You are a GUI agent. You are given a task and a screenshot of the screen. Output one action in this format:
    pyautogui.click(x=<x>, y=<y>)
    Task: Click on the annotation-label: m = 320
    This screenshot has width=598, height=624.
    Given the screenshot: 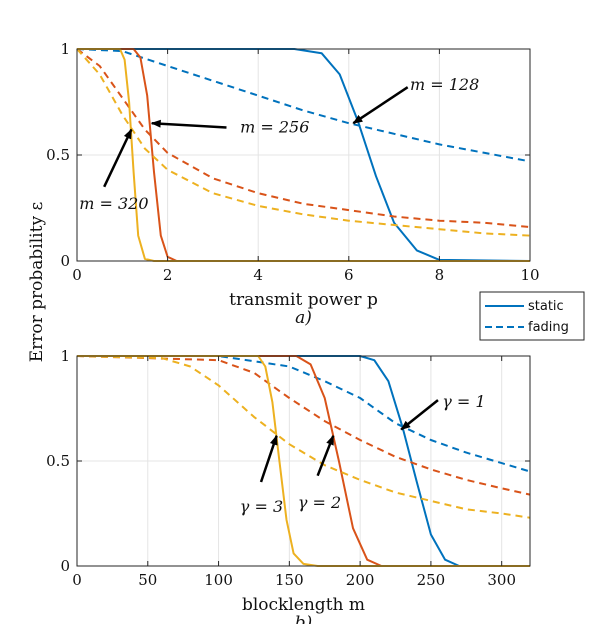 What is the action you would take?
    pyautogui.click(x=113, y=203)
    